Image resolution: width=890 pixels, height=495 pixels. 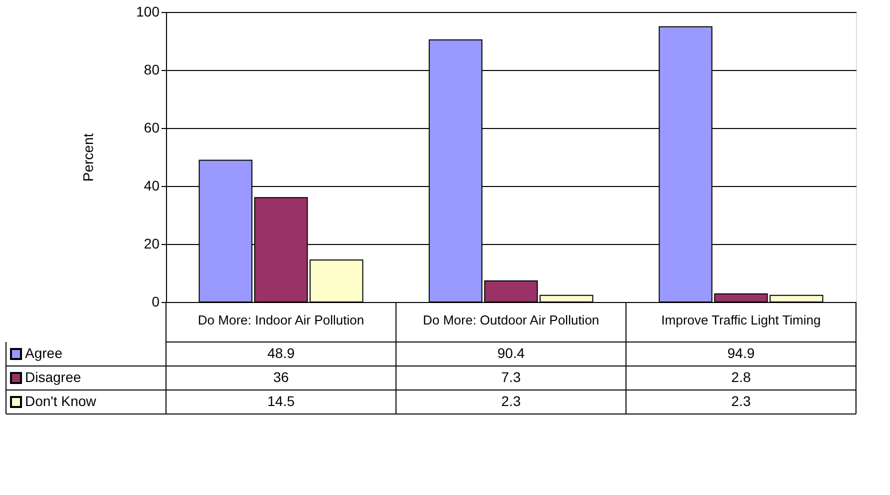 What do you see at coordinates (281, 377) in the screenshot?
I see `data-label: 36` at bounding box center [281, 377].